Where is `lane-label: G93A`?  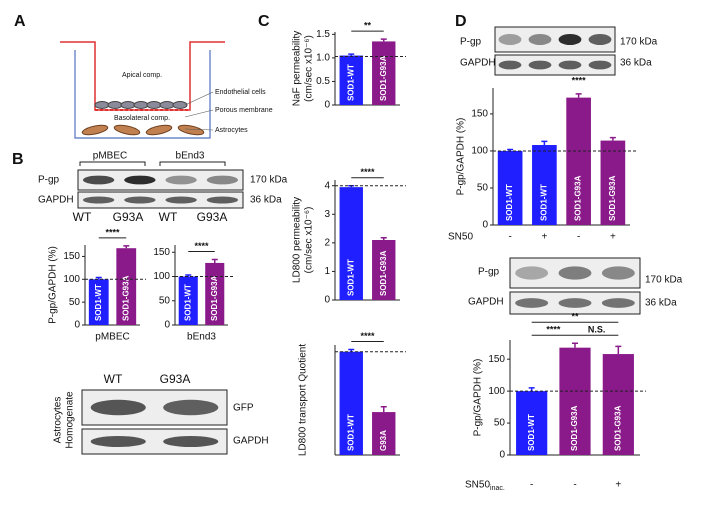
lane-label: G93A is located at coordinates (175, 379).